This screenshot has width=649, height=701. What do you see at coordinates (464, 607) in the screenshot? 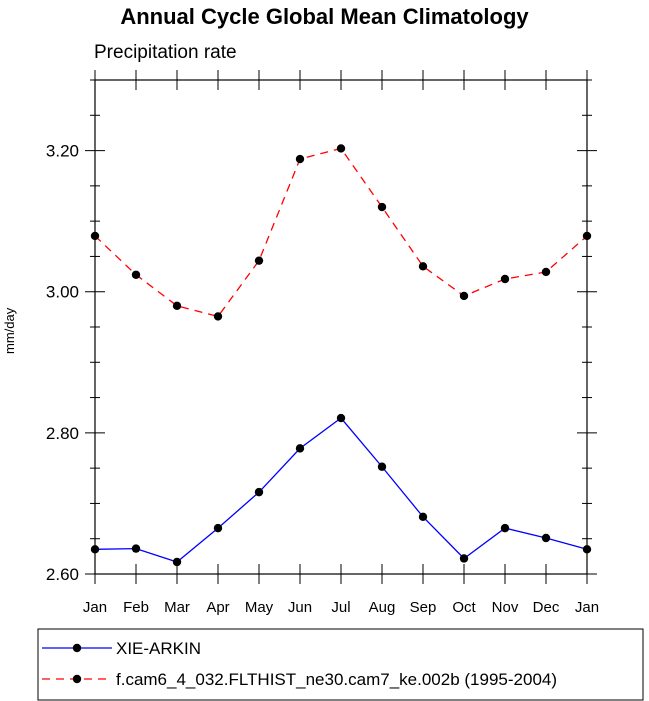
I see `x-tick-label: Oct` at bounding box center [464, 607].